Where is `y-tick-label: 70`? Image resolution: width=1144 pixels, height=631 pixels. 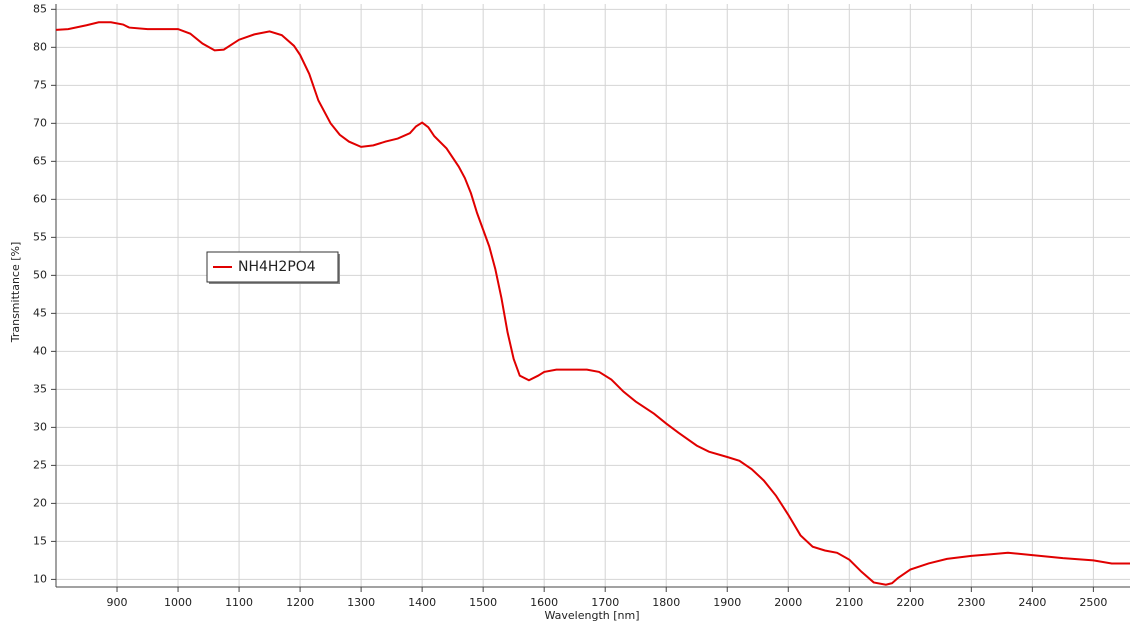 y-tick-label: 70 is located at coordinates (40, 122).